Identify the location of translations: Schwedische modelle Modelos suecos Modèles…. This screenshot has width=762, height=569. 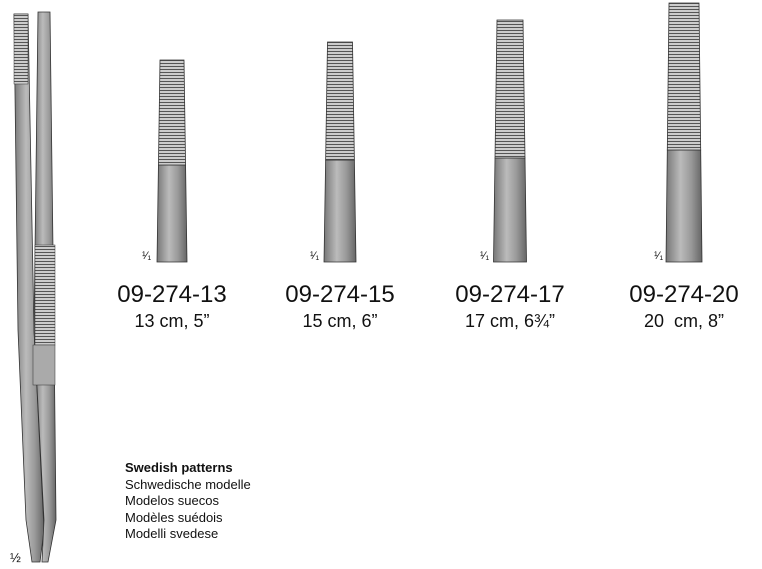
(188, 510).